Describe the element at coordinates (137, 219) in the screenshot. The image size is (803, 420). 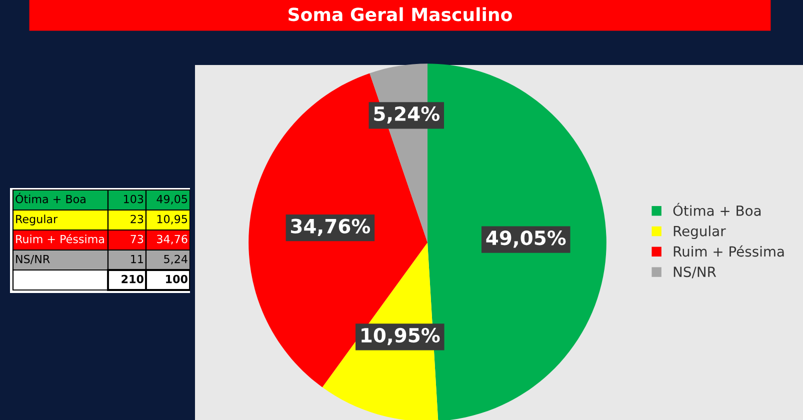
I see `data-label: 23` at that location.